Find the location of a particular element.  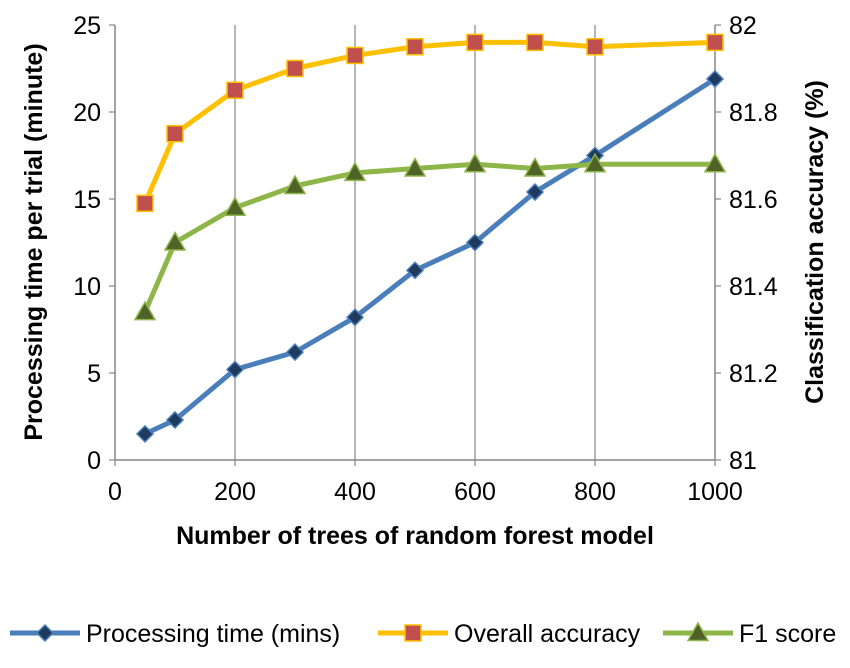

x-tick-label: 0 is located at coordinates (115, 492).